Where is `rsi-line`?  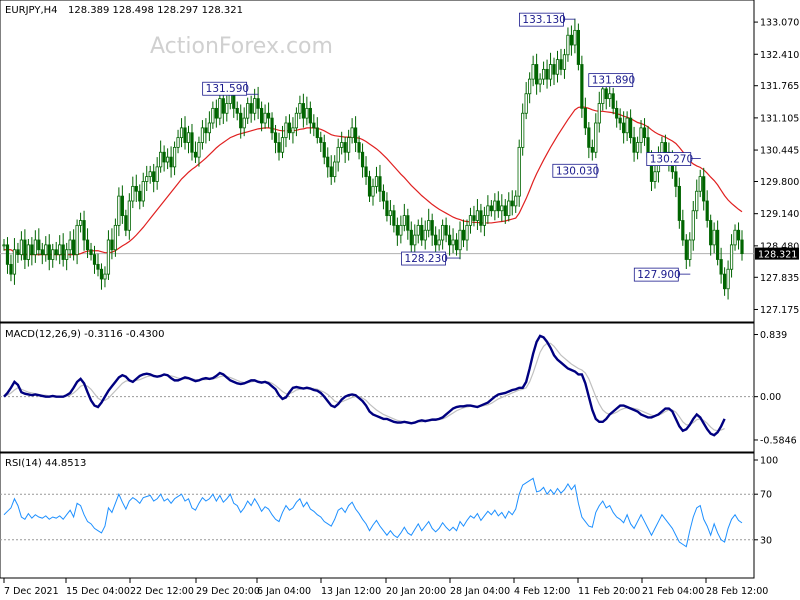 rsi-line is located at coordinates (373, 512).